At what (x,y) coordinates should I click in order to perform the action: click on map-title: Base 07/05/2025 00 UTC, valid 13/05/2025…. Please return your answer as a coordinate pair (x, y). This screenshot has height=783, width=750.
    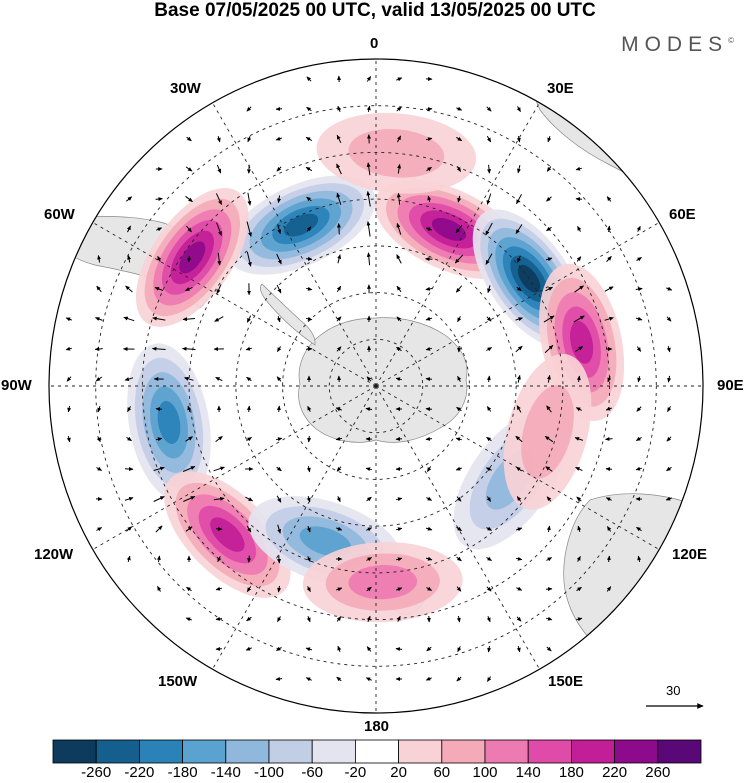
    Looking at the image, I should click on (375, 10).